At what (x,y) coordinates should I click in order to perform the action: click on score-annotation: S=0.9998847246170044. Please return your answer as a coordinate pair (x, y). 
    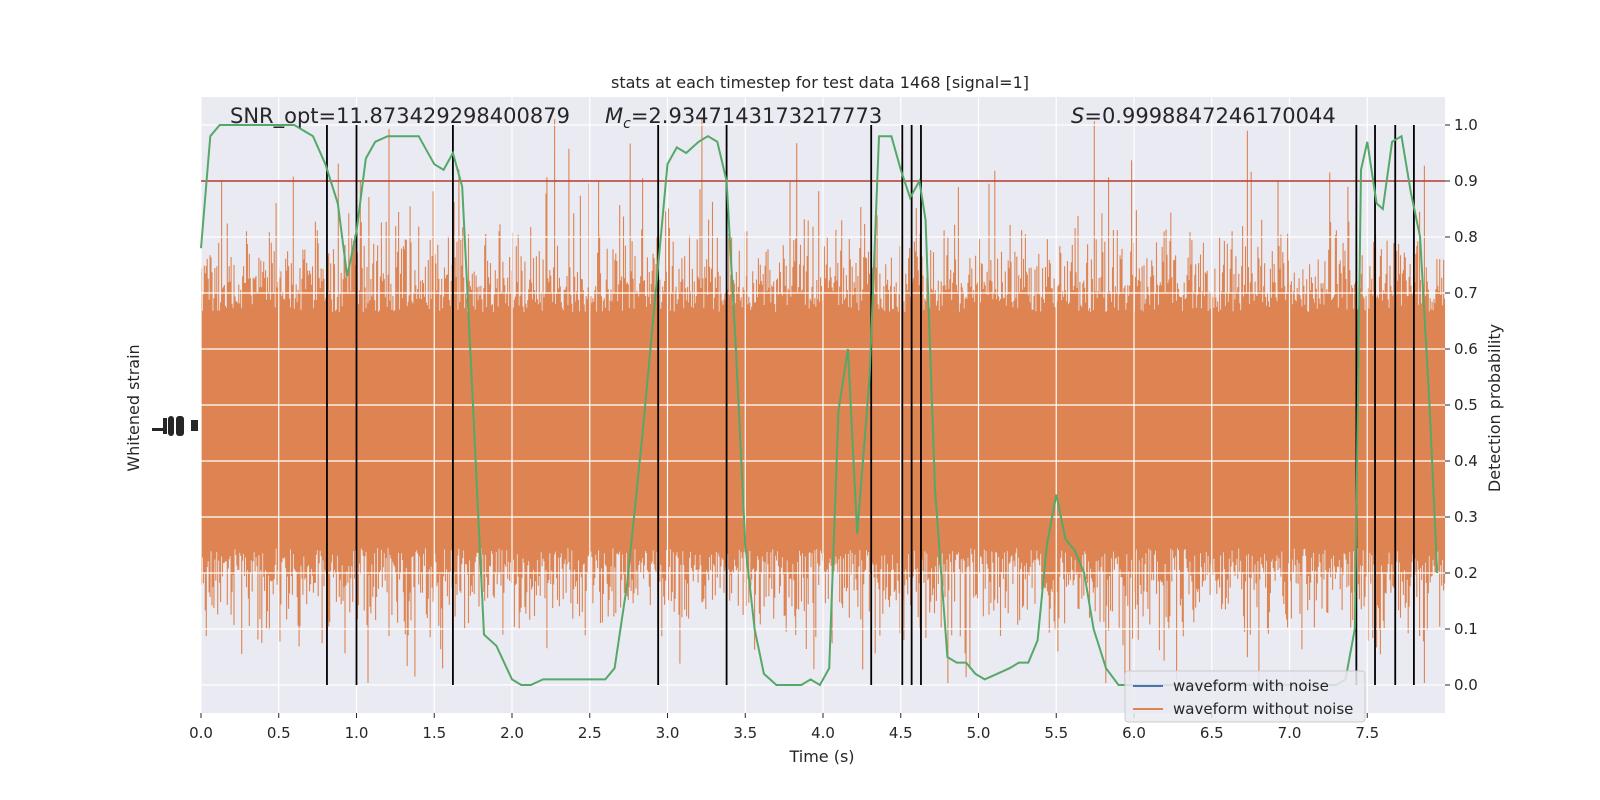
    Looking at the image, I should click on (1203, 116).